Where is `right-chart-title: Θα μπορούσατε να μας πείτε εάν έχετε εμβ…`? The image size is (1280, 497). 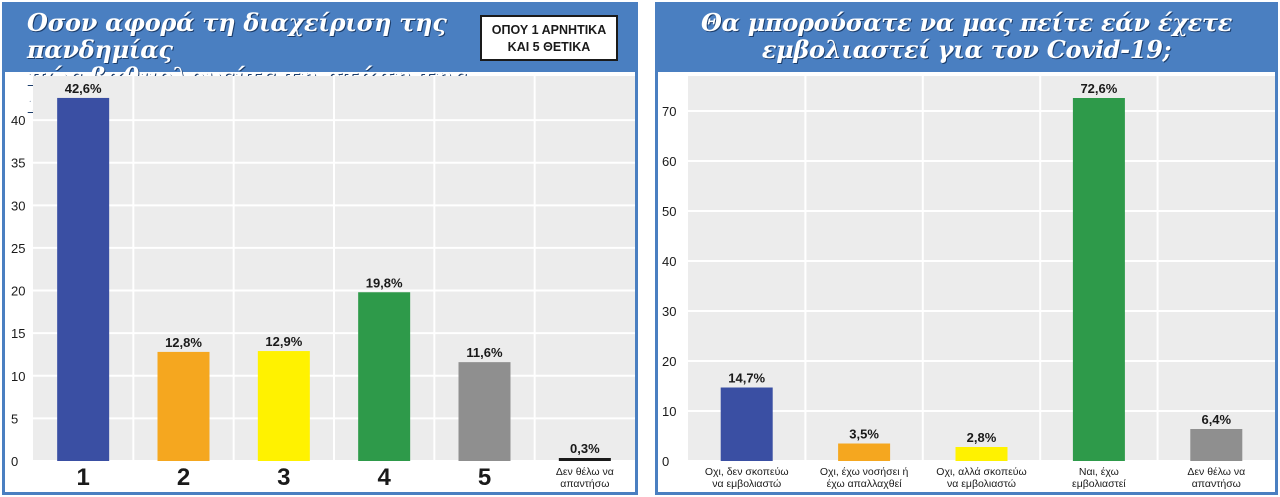 right-chart-title: Θα μπορούσατε να μας πείτε εάν έχετε εμβ… is located at coordinates (966, 36).